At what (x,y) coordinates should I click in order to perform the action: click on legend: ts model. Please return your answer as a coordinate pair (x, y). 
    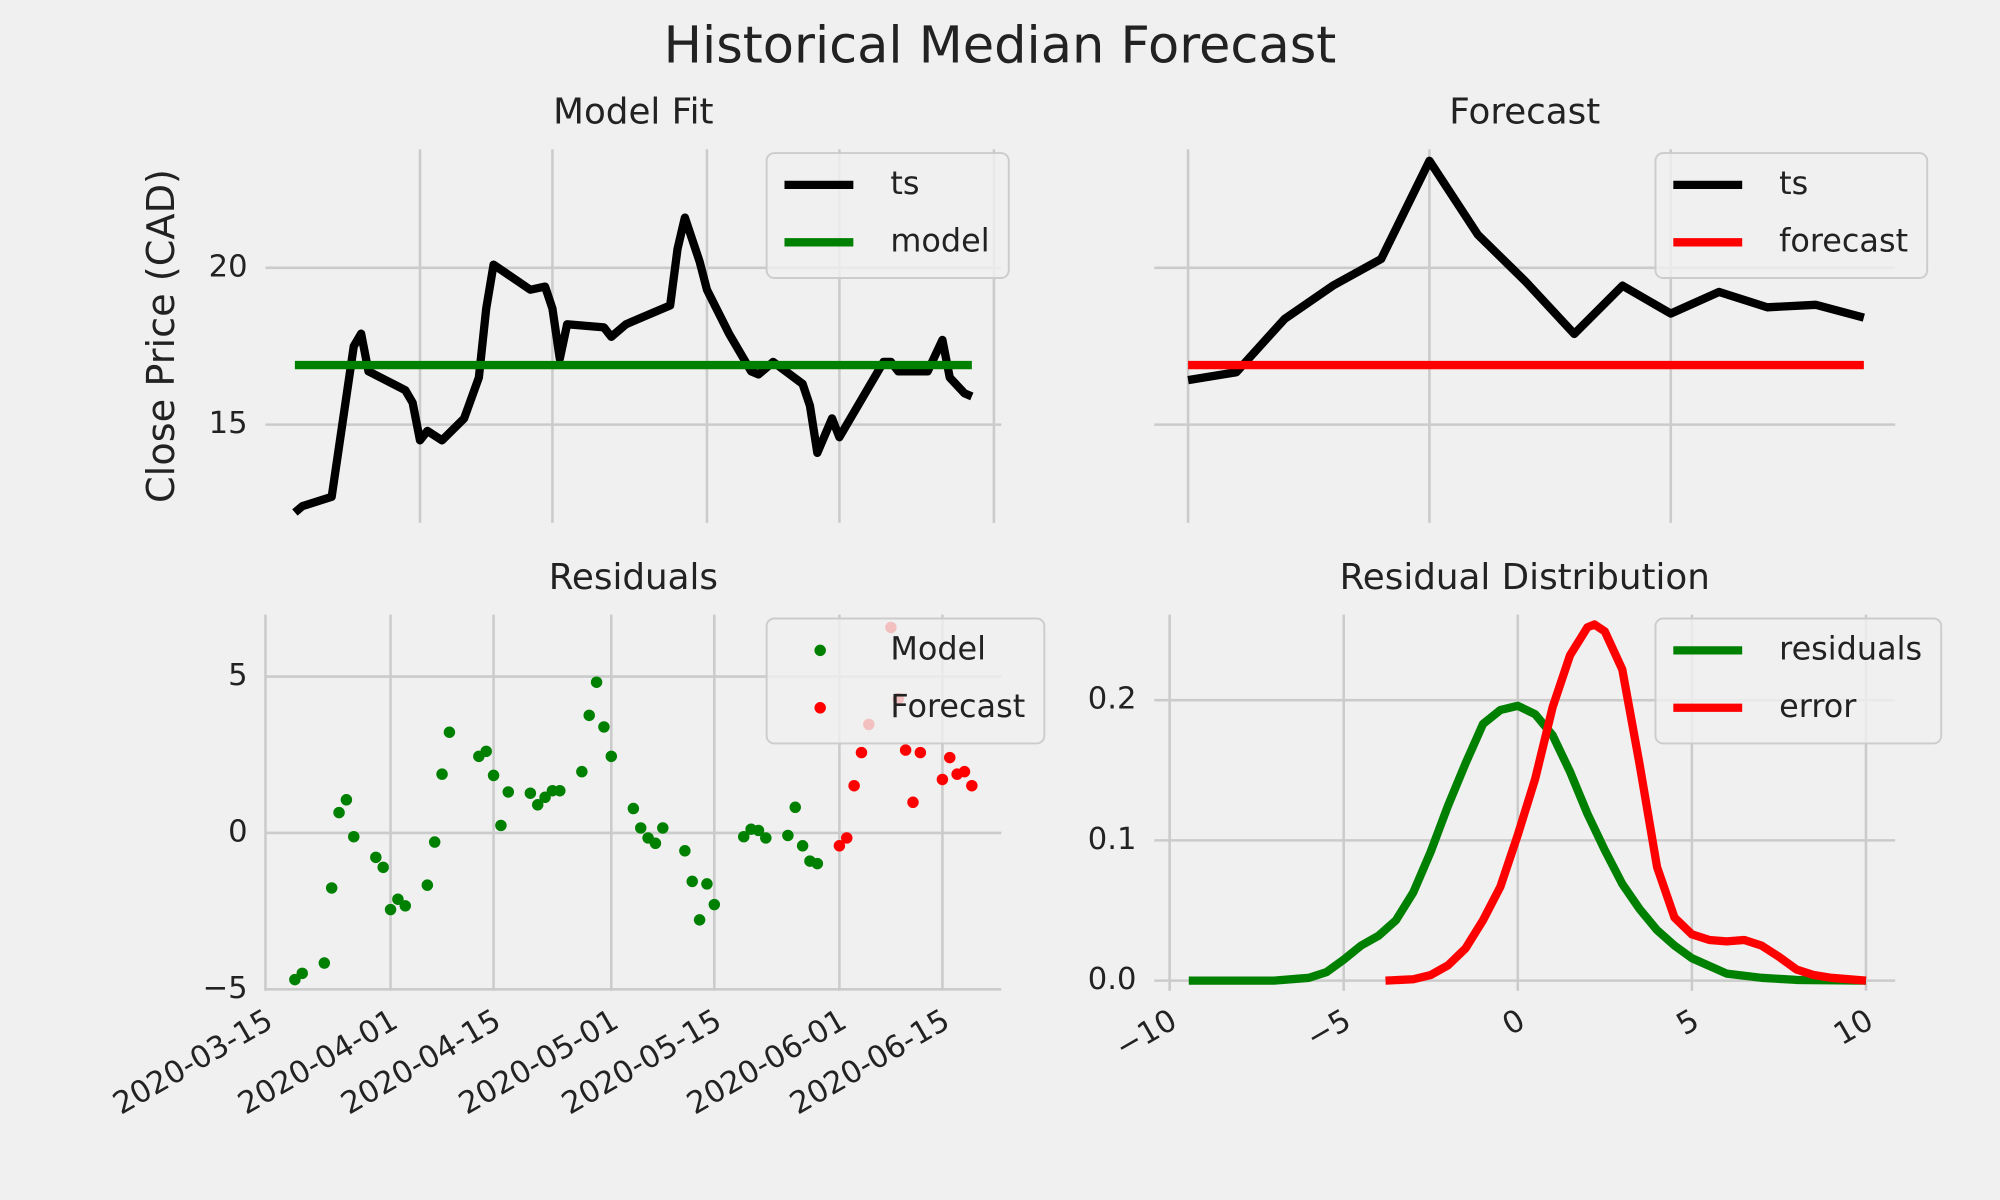
    Looking at the image, I should click on (887, 215).